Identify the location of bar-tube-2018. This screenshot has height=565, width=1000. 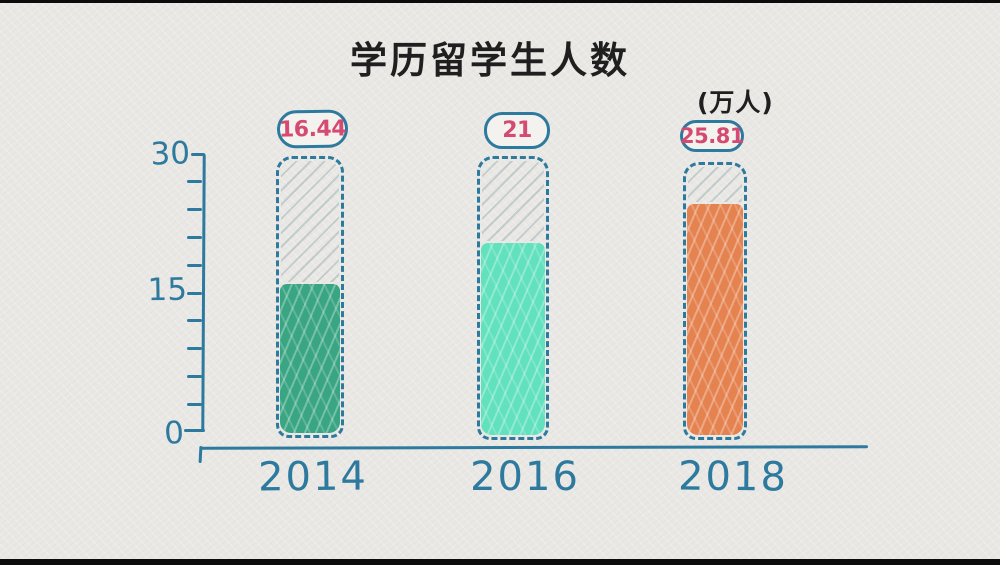
(715, 301).